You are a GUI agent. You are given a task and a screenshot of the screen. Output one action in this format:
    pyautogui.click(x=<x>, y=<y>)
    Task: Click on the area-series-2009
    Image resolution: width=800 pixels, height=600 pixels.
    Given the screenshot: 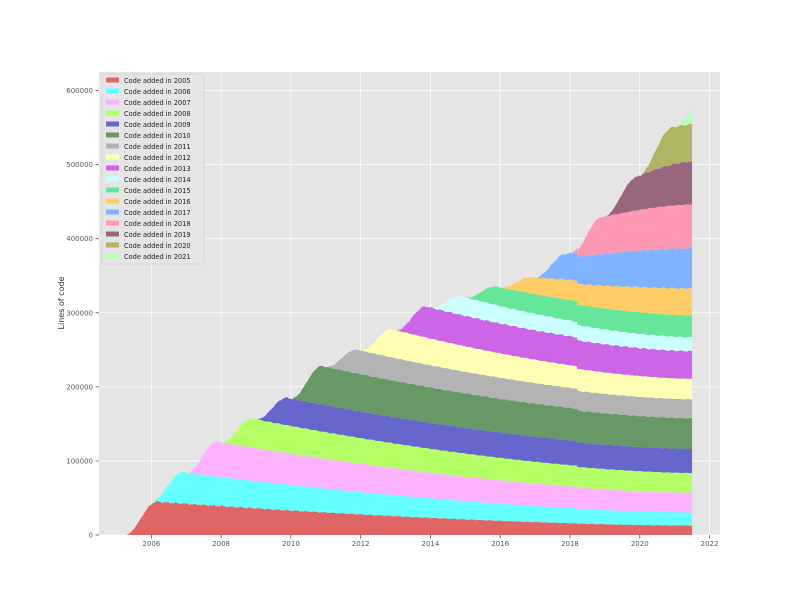 What is the action you would take?
    pyautogui.click(x=474, y=435)
    